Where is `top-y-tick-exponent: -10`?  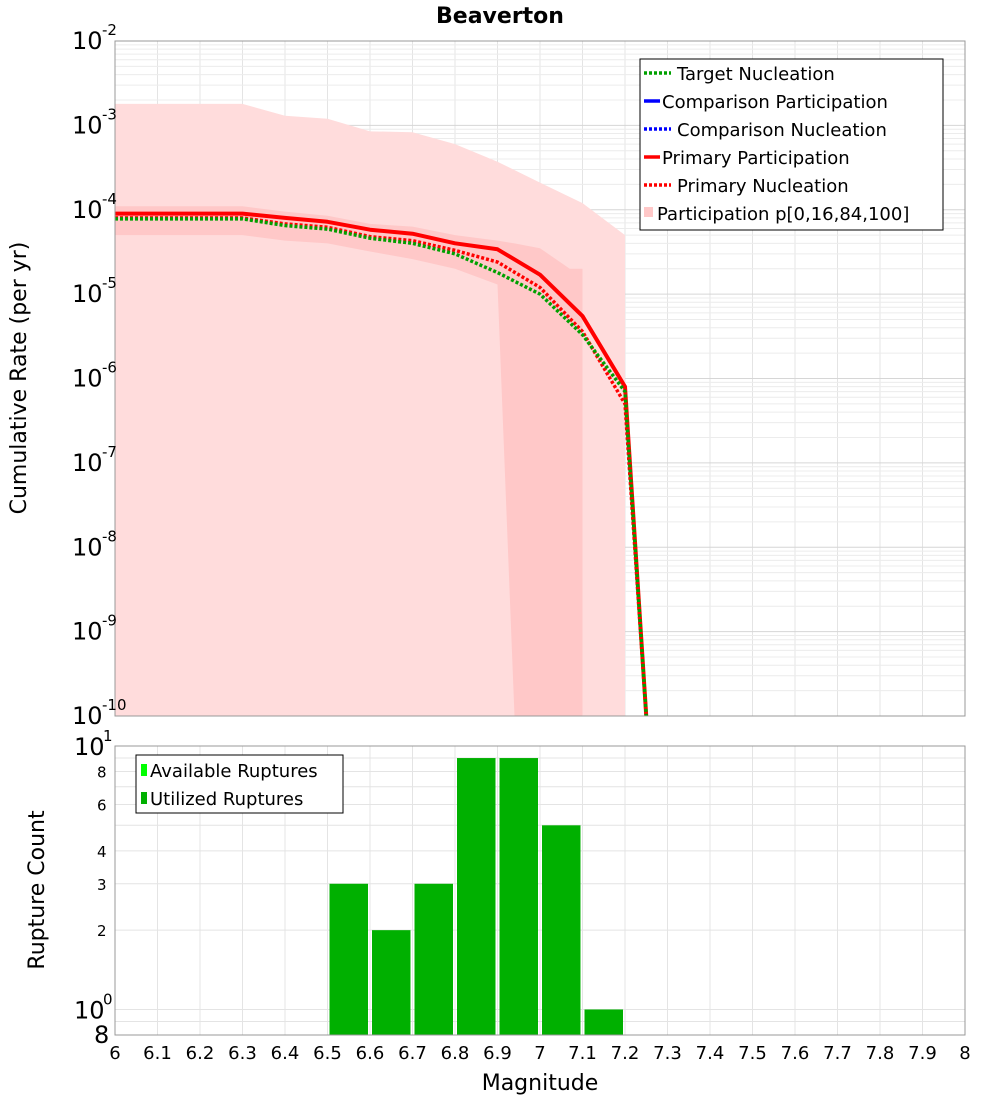 top-y-tick-exponent: -10 is located at coordinates (114, 705).